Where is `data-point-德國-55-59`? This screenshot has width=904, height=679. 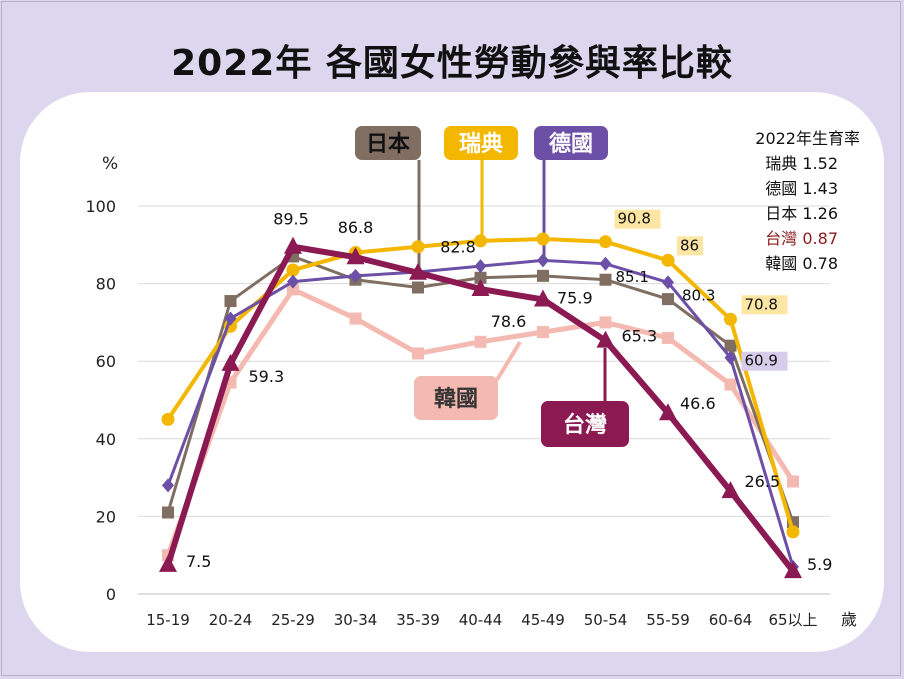 data-point-德國-55-59 is located at coordinates (668, 282).